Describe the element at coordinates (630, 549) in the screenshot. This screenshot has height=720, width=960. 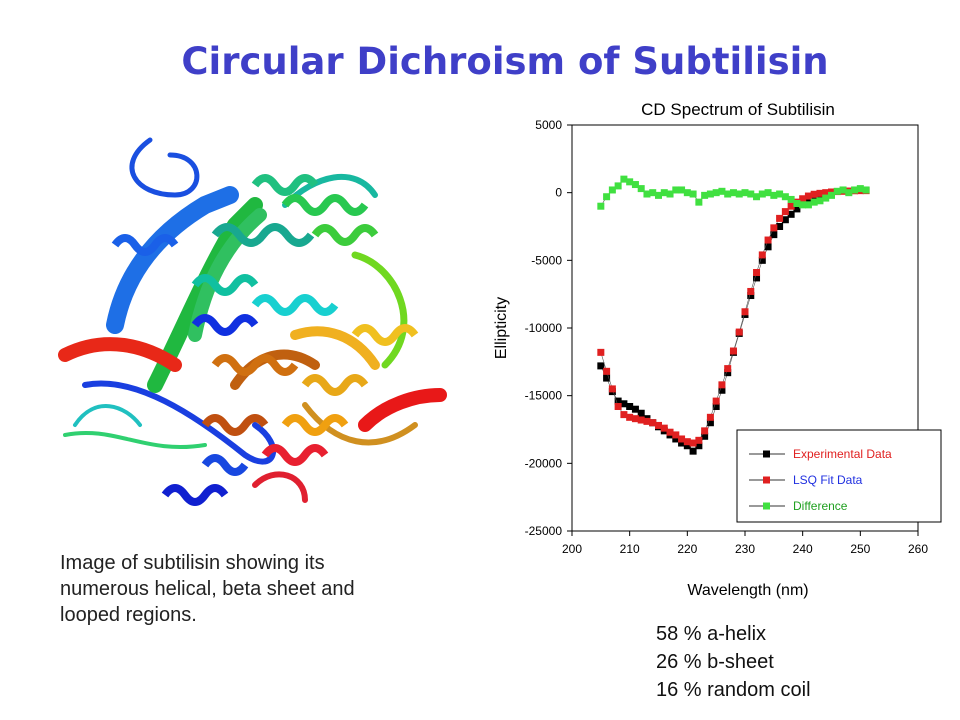
I see `x-tick-label: 210` at that location.